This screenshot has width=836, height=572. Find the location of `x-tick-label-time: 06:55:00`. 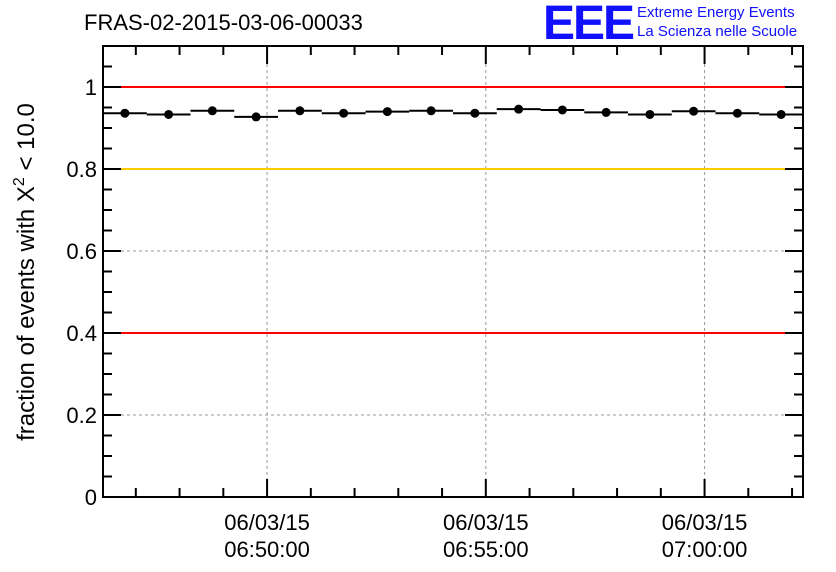

x-tick-label-time: 06:55:00 is located at coordinates (486, 549).